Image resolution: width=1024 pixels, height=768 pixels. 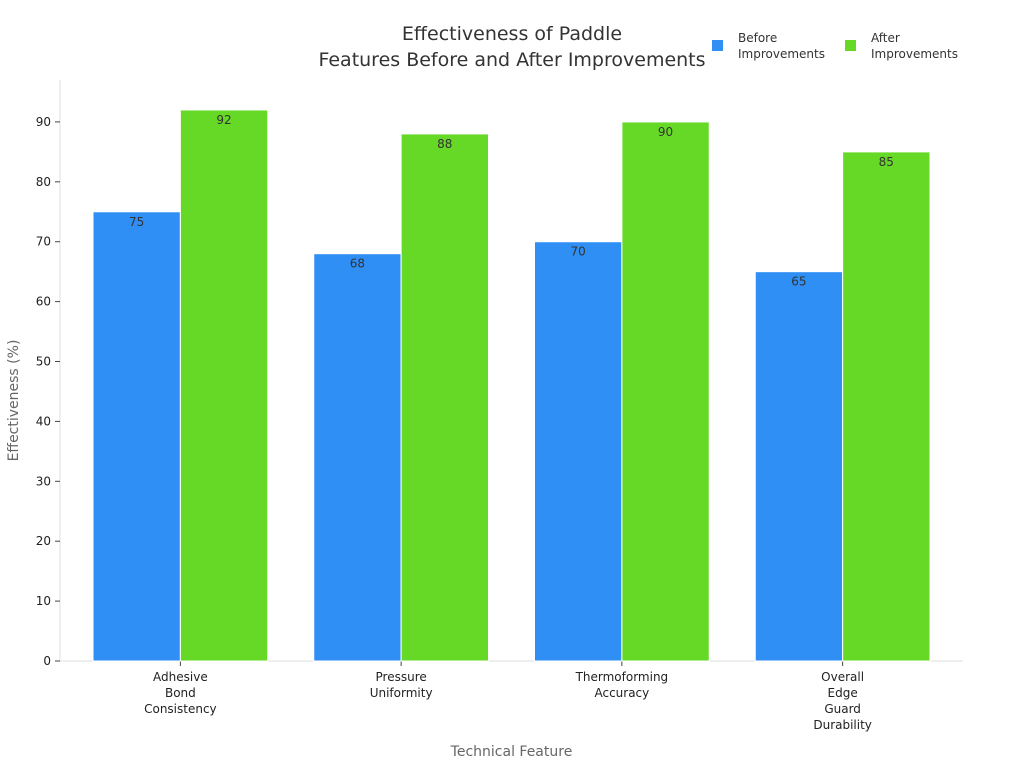 I want to click on x-tick-label: Adhesive Bond Consistency, so click(x=180, y=693).